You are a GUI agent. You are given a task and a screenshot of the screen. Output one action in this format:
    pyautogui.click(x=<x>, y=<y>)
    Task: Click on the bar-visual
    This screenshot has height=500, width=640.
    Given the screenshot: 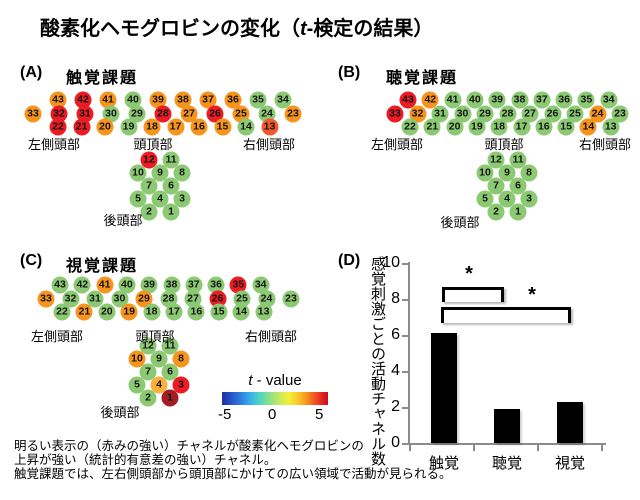 What is the action you would take?
    pyautogui.click(x=570, y=422)
    